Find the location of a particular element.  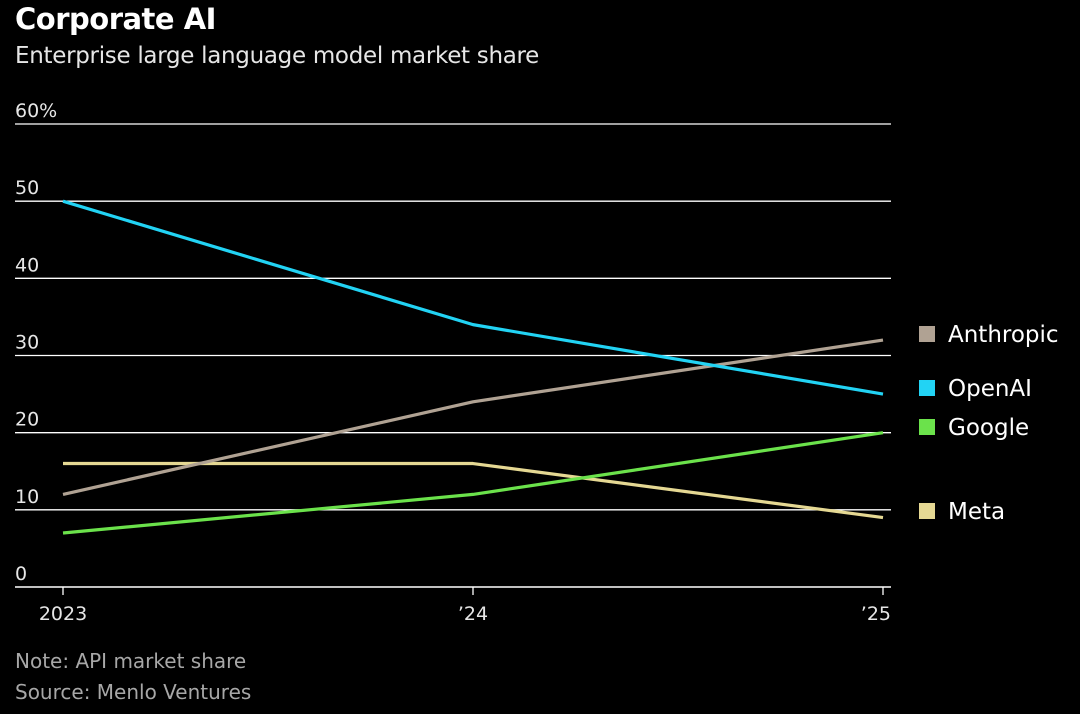

legend-label-anthropic: Anthropic is located at coordinates (1003, 335).